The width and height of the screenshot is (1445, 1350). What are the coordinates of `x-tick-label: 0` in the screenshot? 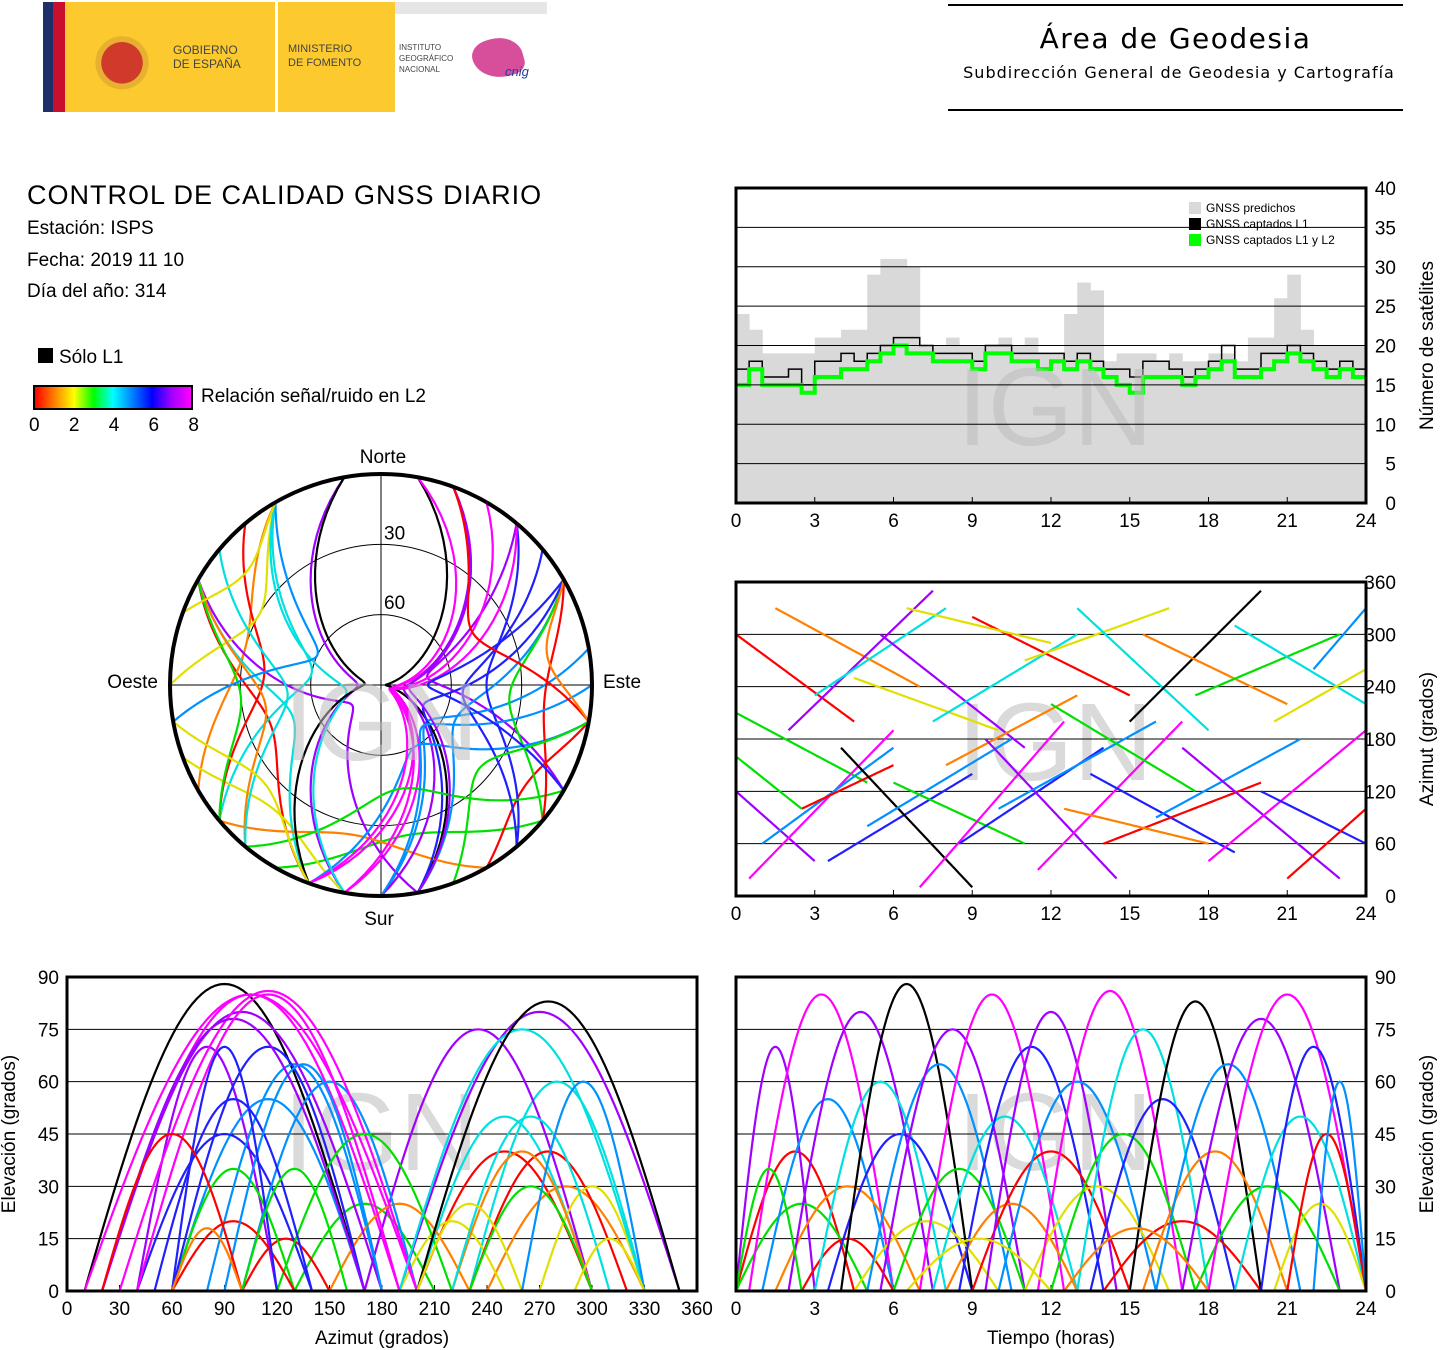 It's located at (736, 914).